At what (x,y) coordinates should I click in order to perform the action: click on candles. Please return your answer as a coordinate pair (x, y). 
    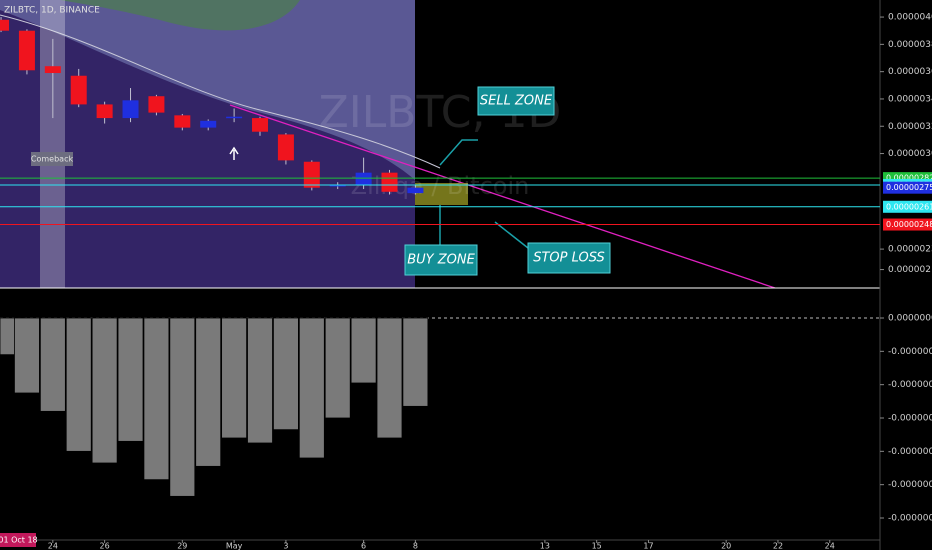
    Looking at the image, I should click on (212, 106).